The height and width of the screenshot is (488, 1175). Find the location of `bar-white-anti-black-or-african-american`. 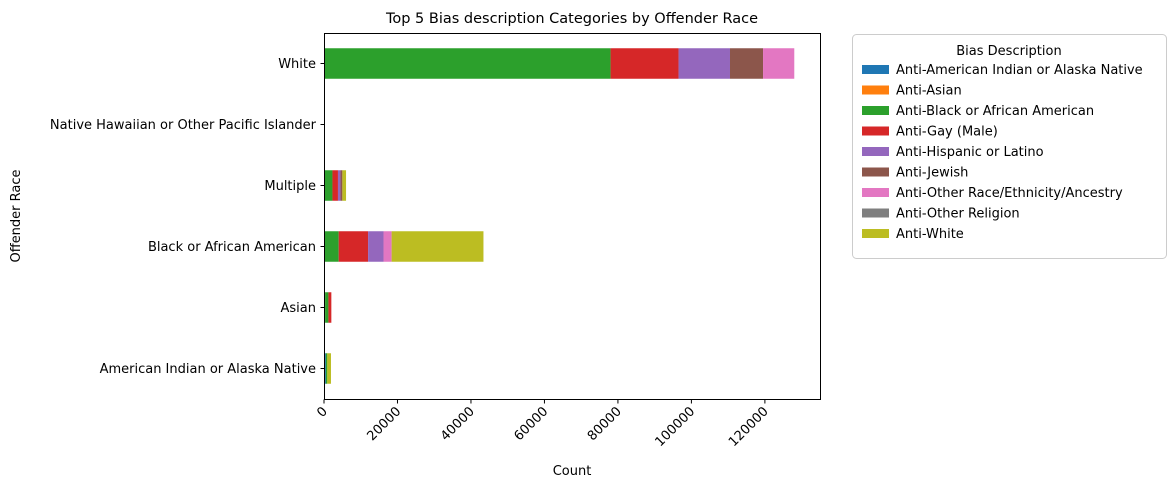

bar-white-anti-black-or-african-american is located at coordinates (467, 63).